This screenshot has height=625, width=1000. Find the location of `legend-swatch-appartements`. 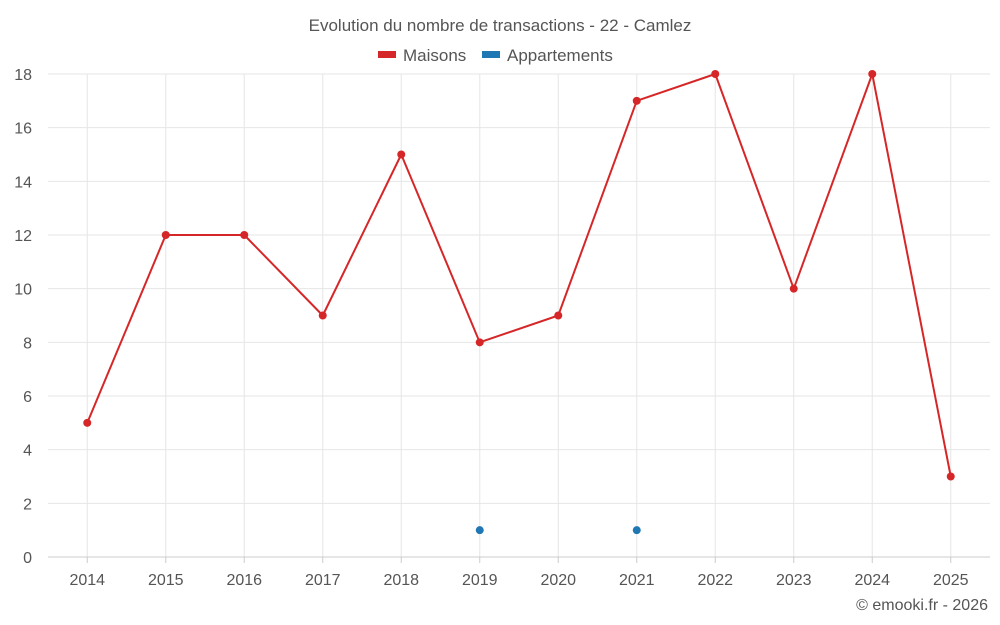

legend-swatch-appartements is located at coordinates (491, 54).